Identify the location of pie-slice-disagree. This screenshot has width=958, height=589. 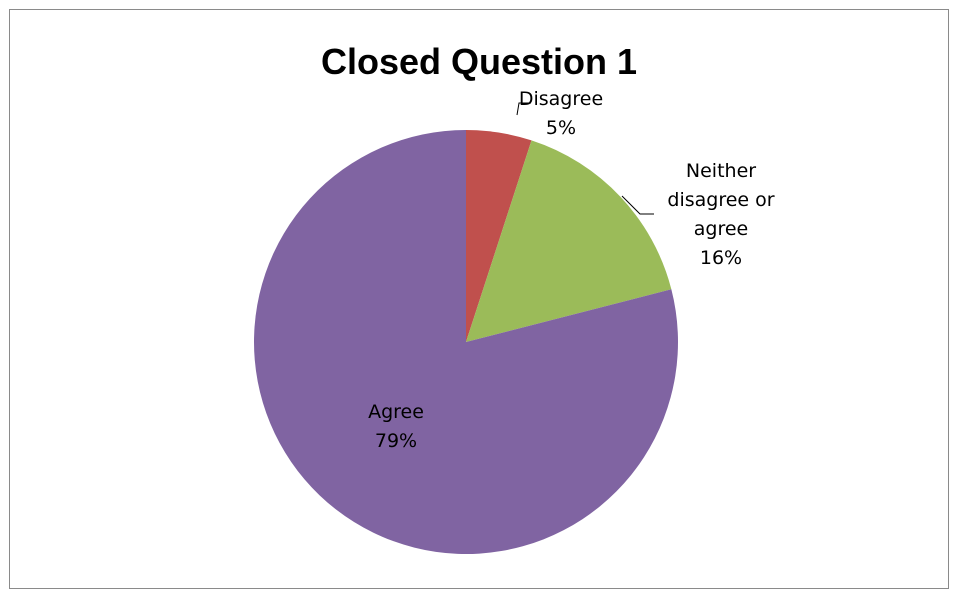
(499, 236).